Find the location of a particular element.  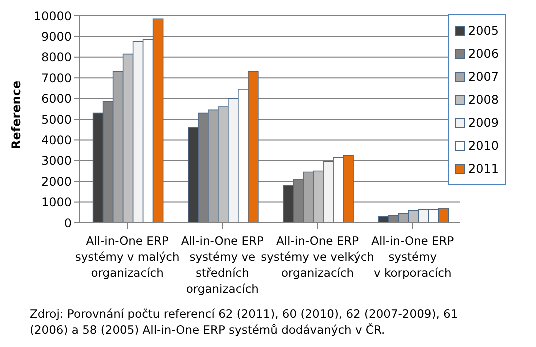

y-tick-label: 5000 is located at coordinates (56, 119).